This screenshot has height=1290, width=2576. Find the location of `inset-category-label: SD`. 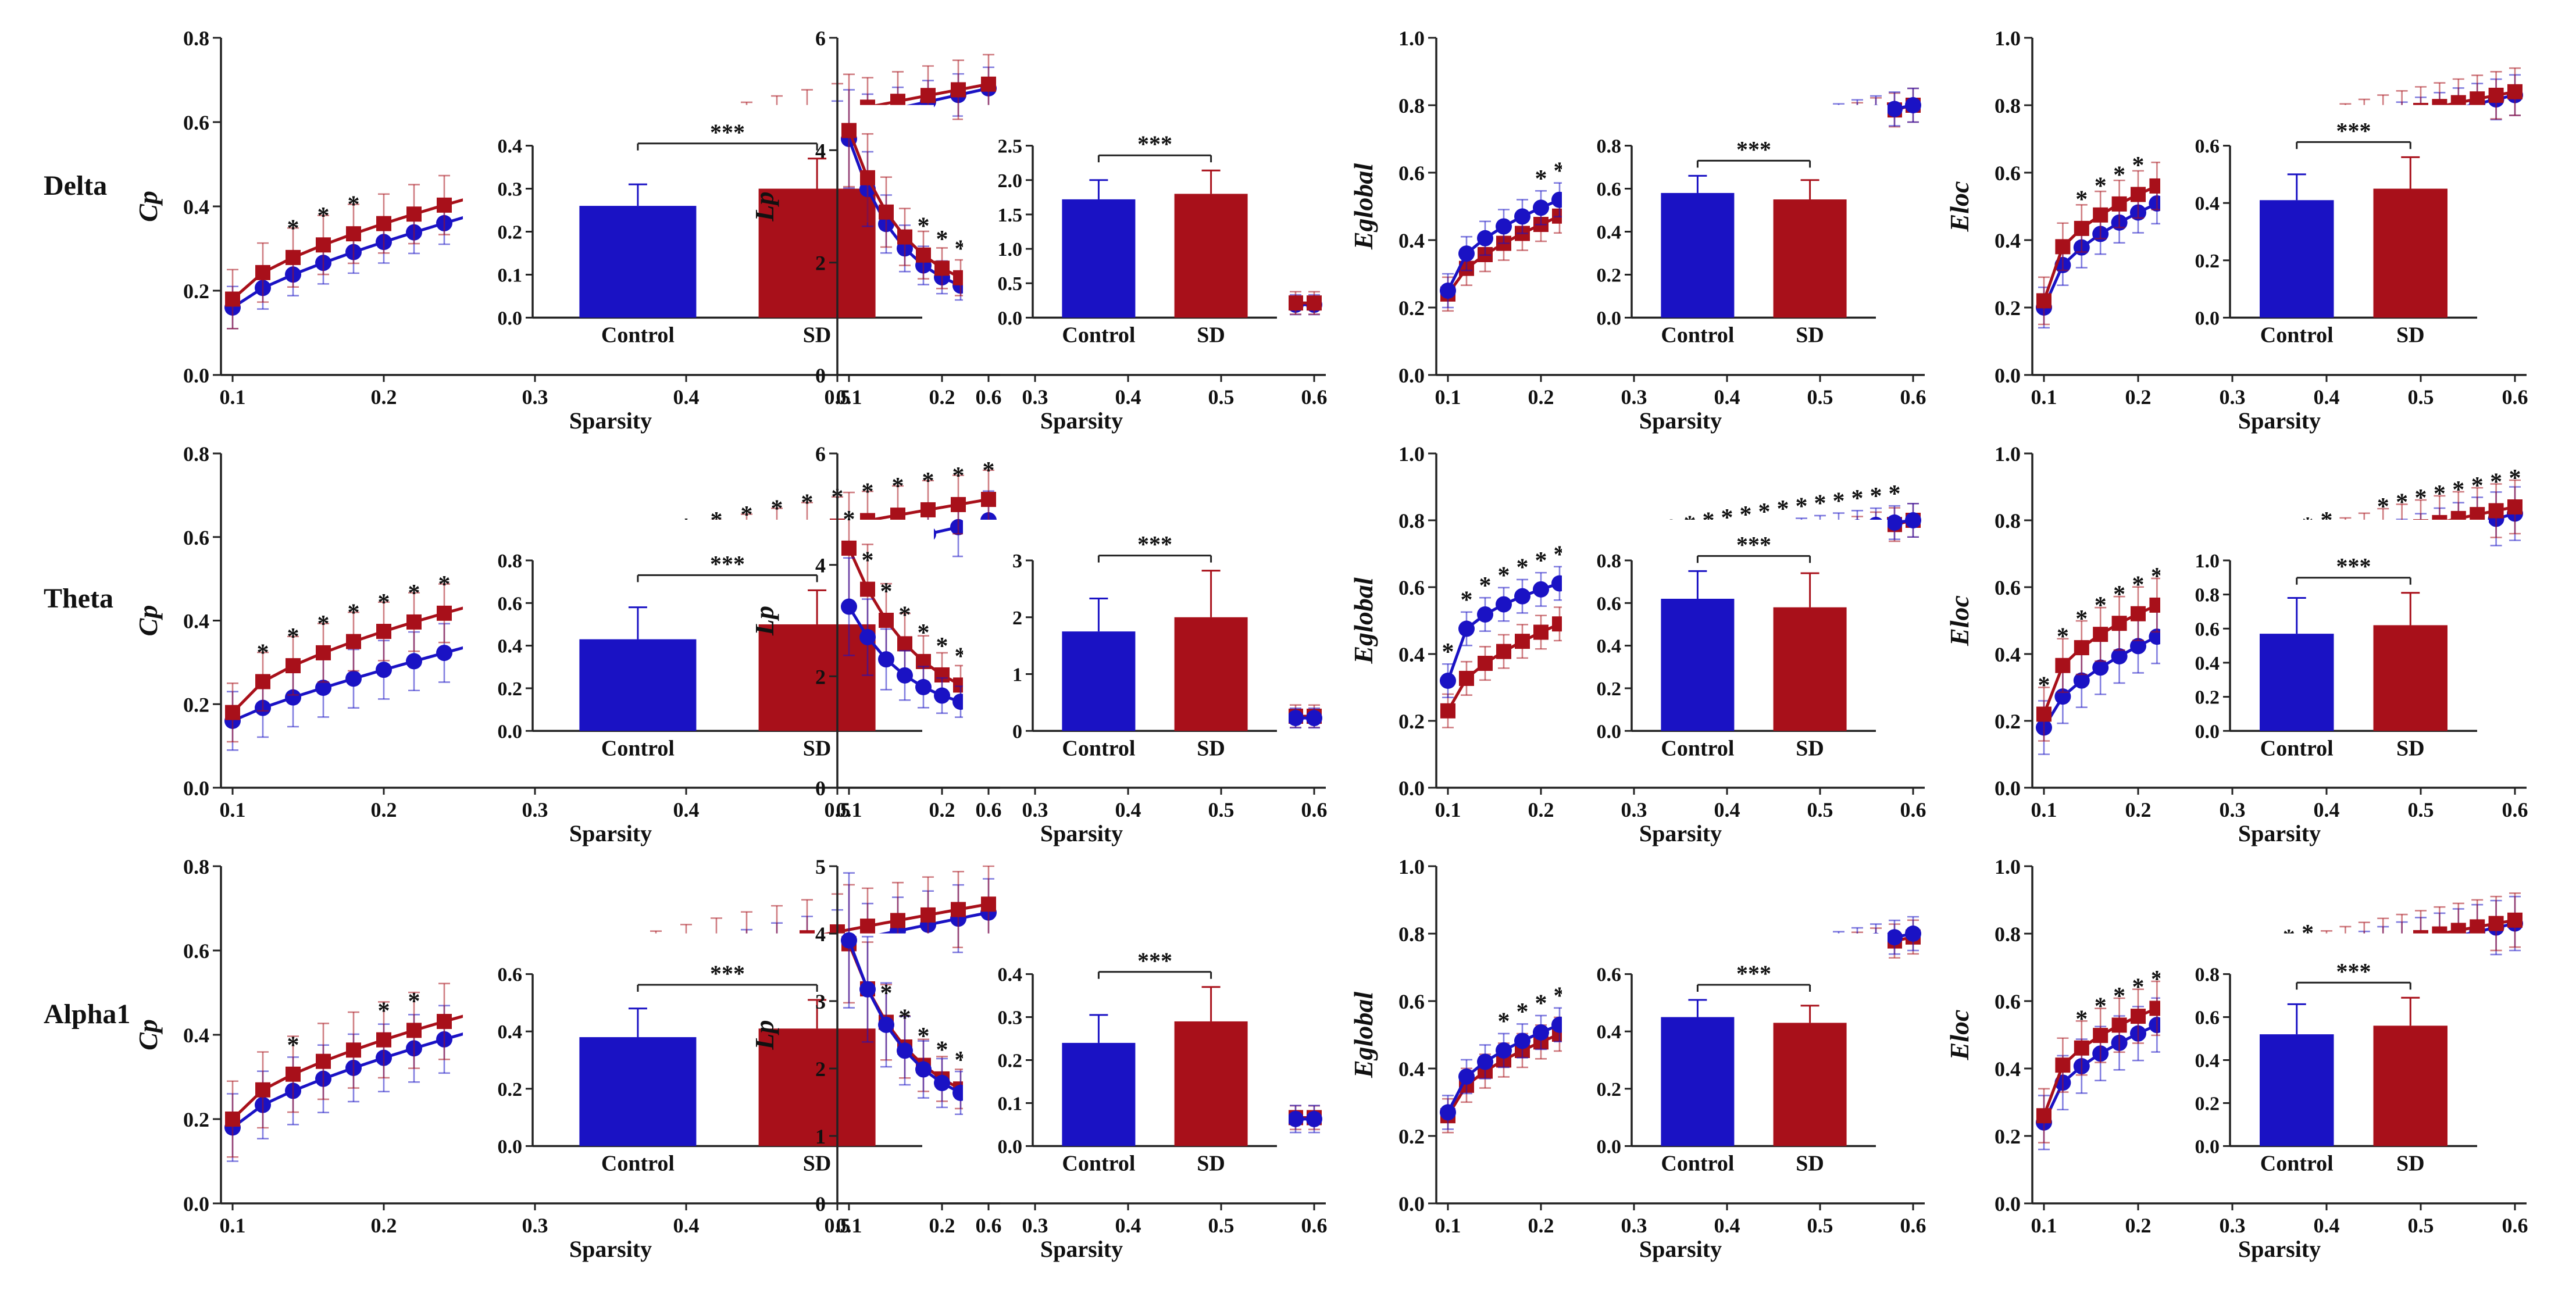

inset-category-label: SD is located at coordinates (2411, 1163).